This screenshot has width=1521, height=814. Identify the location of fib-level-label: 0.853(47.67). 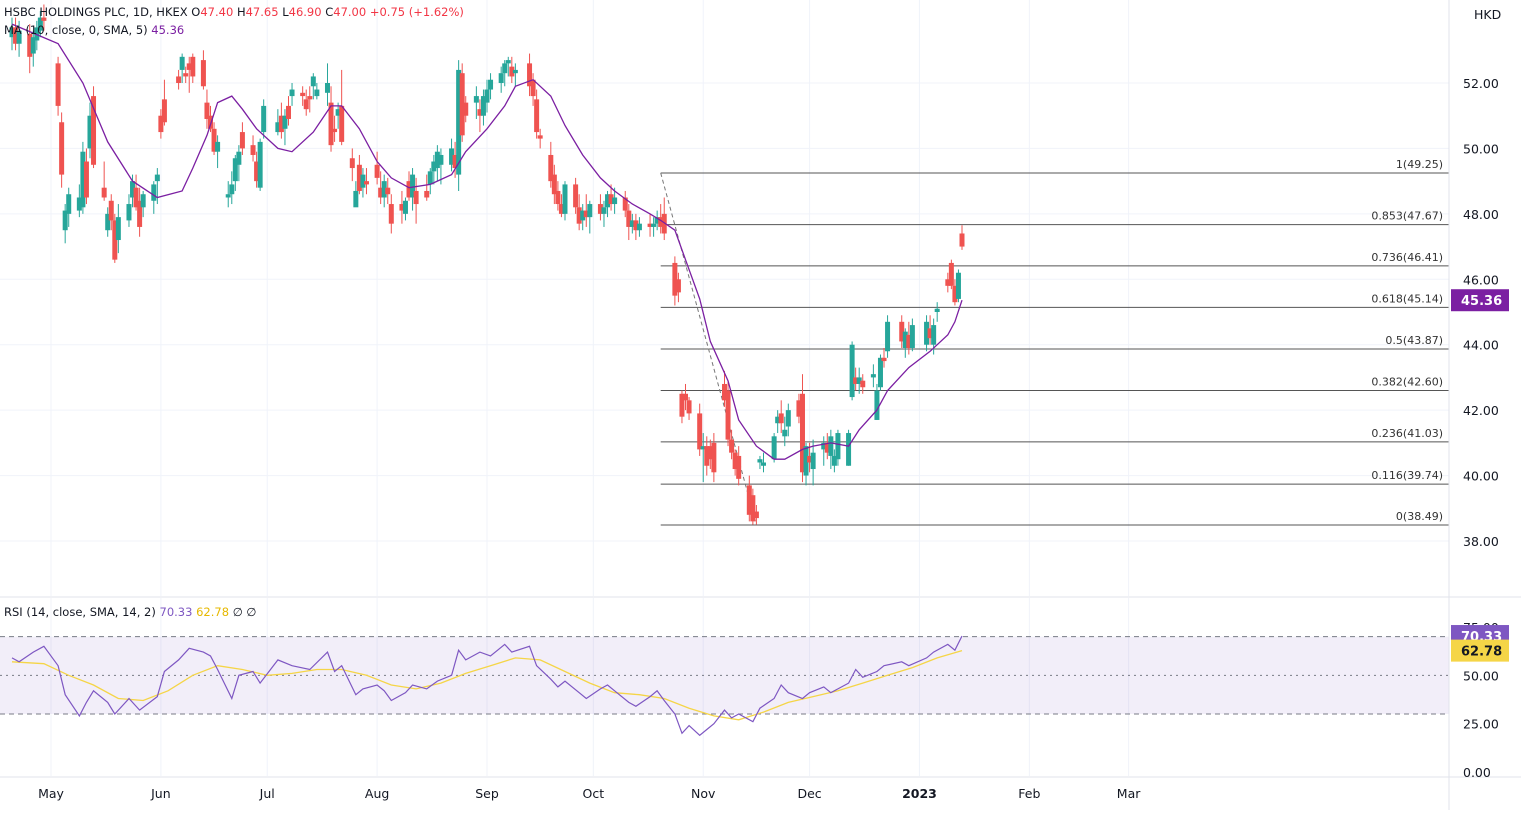
(1407, 216).